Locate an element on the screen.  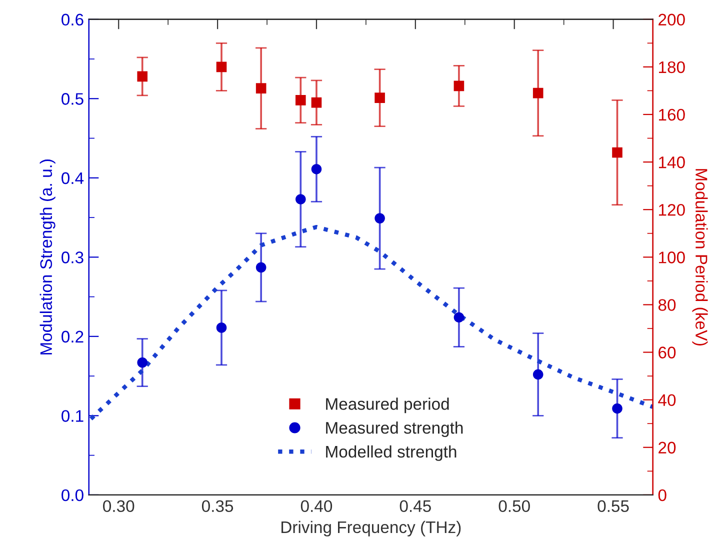
x-tick-label: 0.35 is located at coordinates (218, 506).